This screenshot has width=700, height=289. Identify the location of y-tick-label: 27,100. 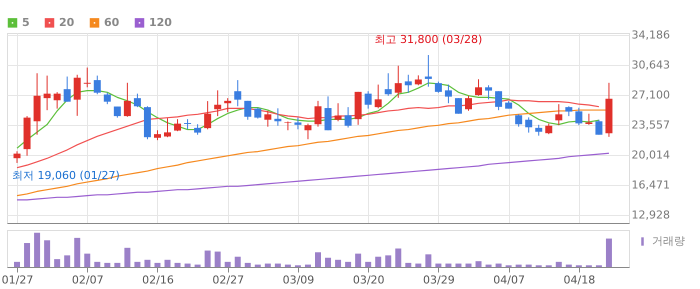
(651, 95).